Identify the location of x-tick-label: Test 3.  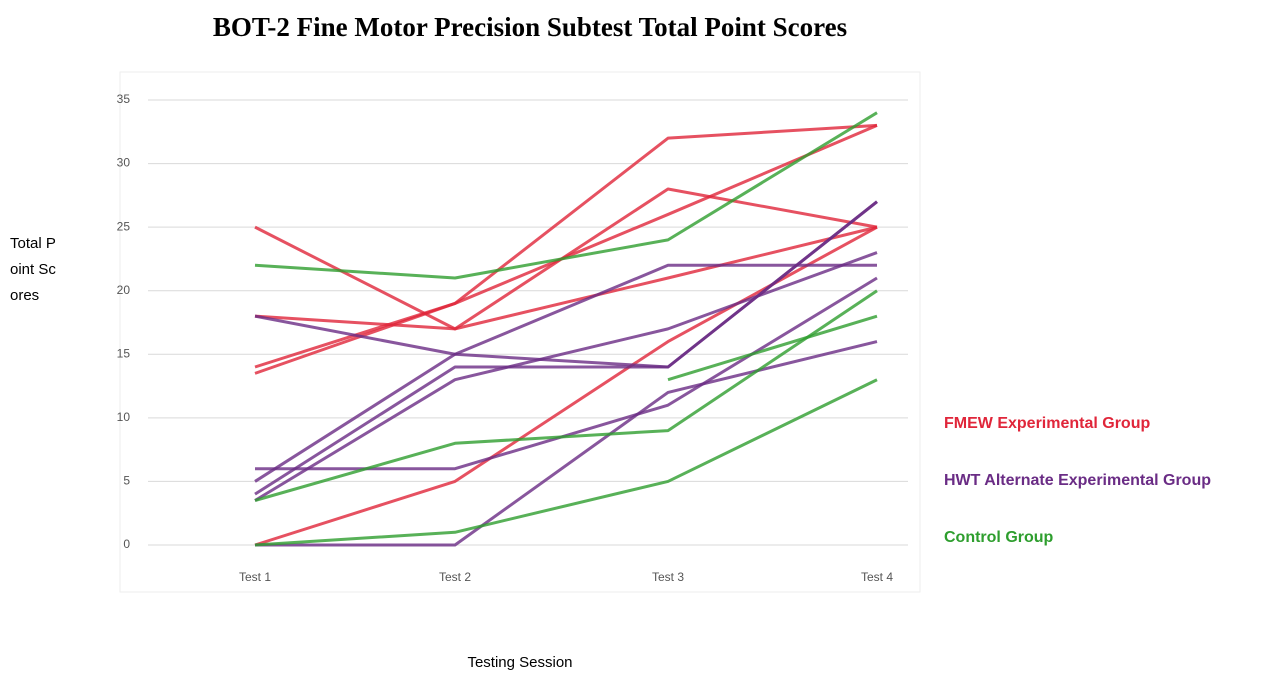
(668, 577).